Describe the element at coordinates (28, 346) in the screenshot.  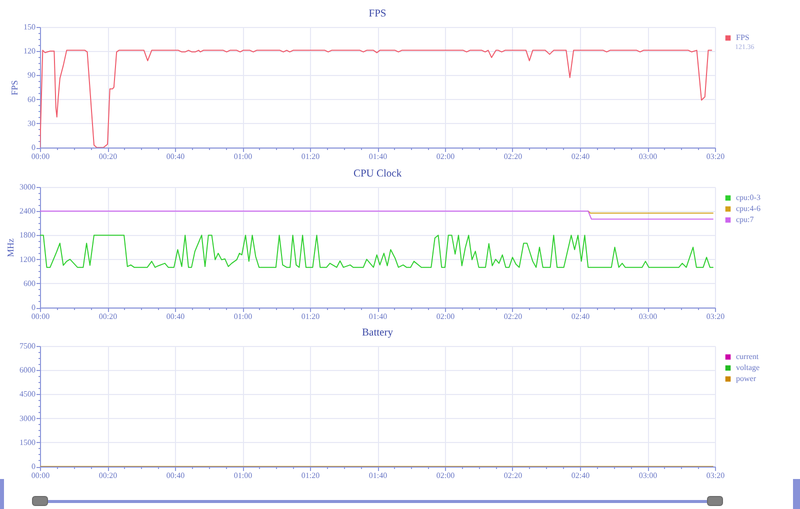
I see `y-tick-label: 7500` at that location.